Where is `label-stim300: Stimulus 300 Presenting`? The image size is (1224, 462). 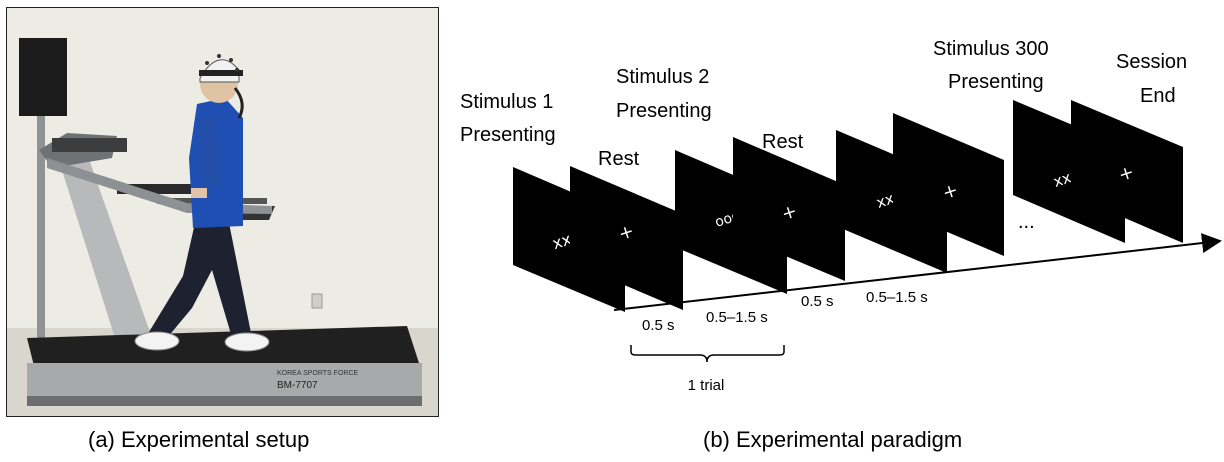
label-stim300: Stimulus 300 Presenting is located at coordinates (993, 65).